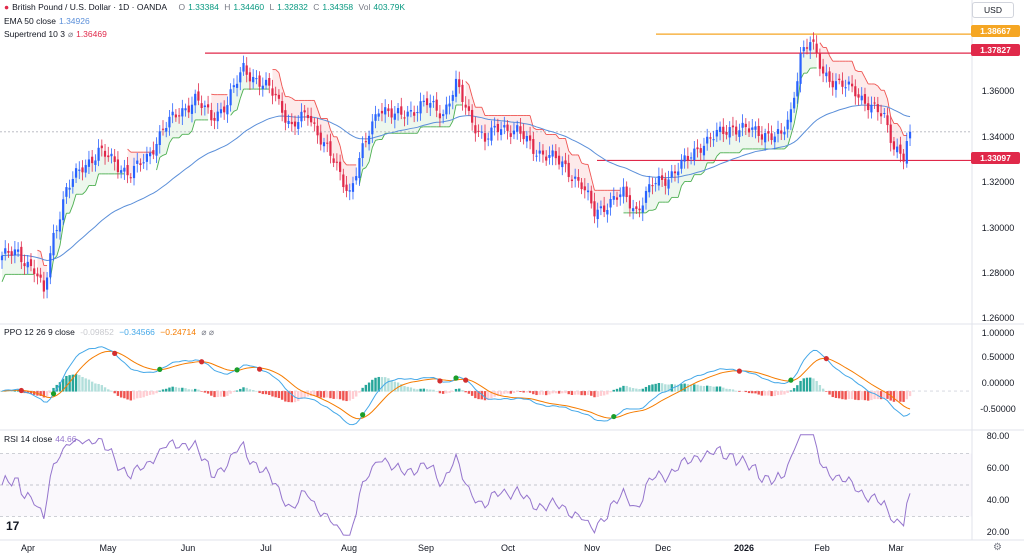 The image size is (1024, 560). I want to click on ppo-hidden-icons: ⌀ ⌀, so click(207, 332).